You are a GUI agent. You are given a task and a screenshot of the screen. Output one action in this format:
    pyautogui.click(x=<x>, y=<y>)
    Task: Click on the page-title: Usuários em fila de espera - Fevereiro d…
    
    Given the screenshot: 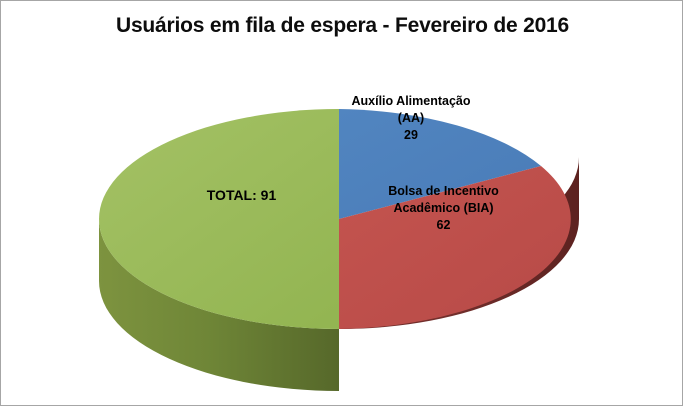 What is the action you would take?
    pyautogui.click(x=342, y=25)
    